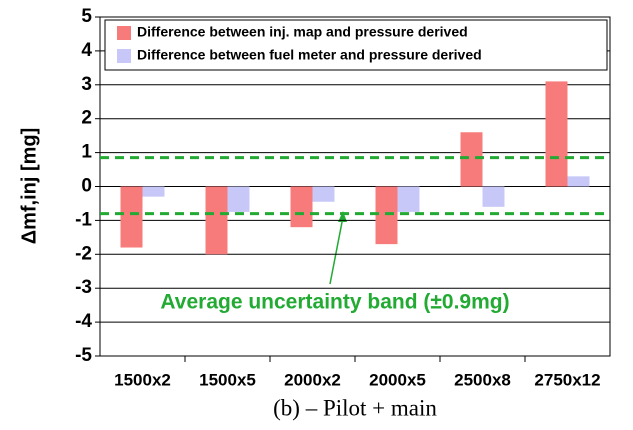 This screenshot has width=633, height=430. What do you see at coordinates (567, 379) in the screenshot?
I see `x-tick-label: 2750x12` at bounding box center [567, 379].